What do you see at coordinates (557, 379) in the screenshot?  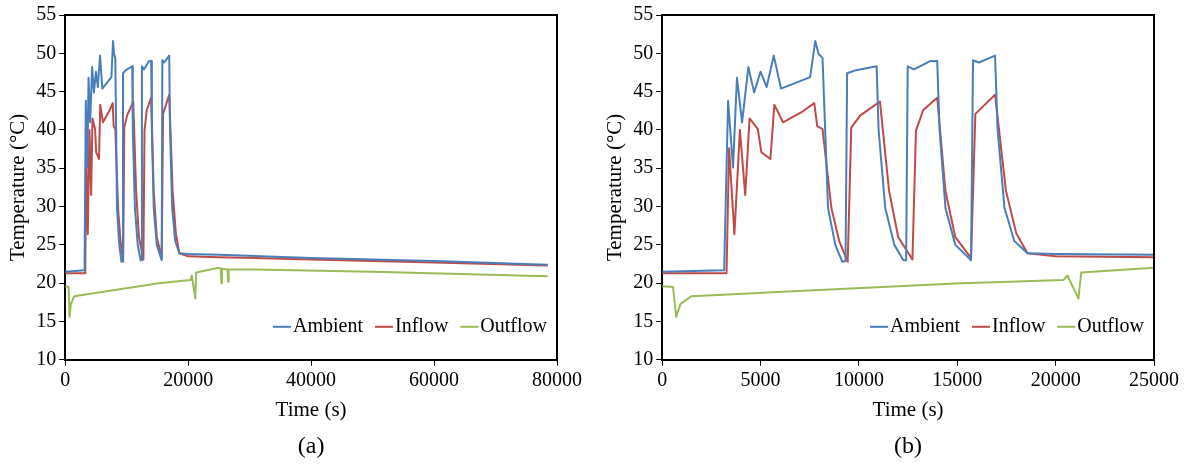 I see `x-tick-label: 80000` at bounding box center [557, 379].